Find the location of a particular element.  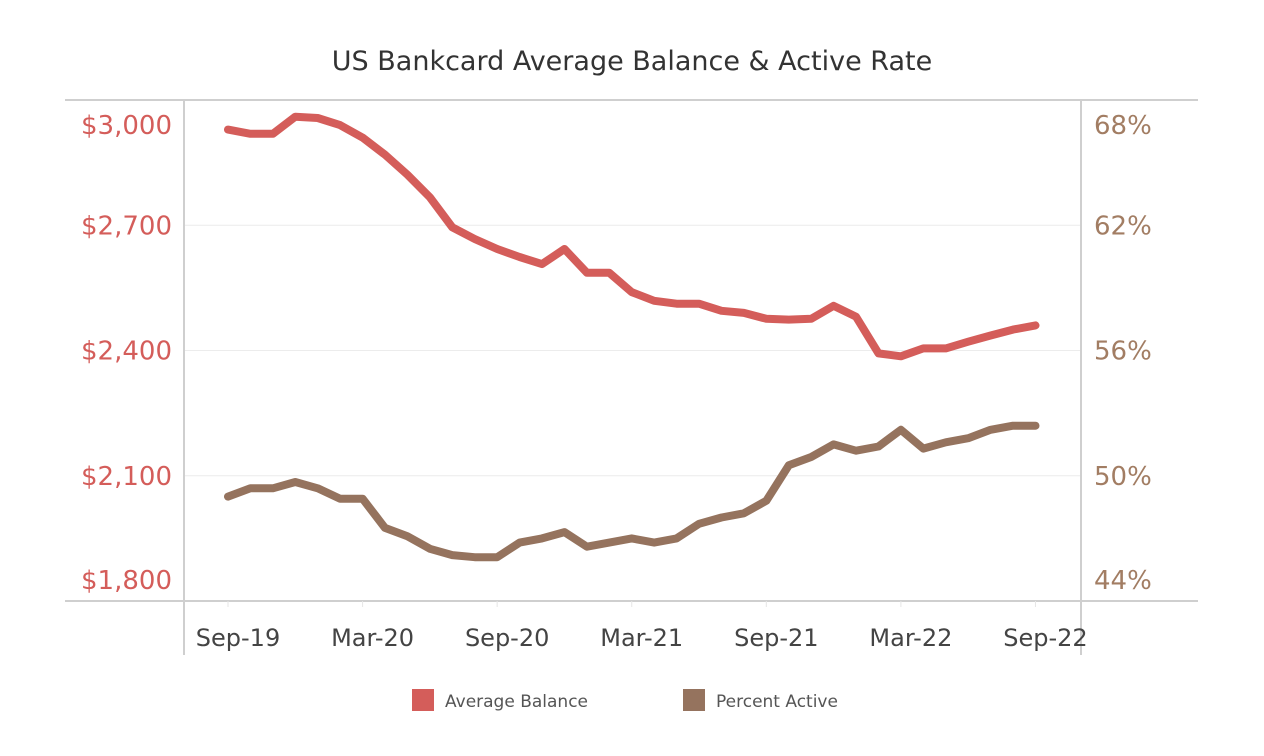

y-left-tick-label: $2,100 is located at coordinates (126, 477).